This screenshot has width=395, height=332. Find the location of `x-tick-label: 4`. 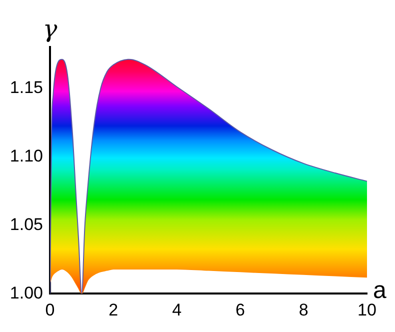

x-tick-label: 4 is located at coordinates (177, 310).